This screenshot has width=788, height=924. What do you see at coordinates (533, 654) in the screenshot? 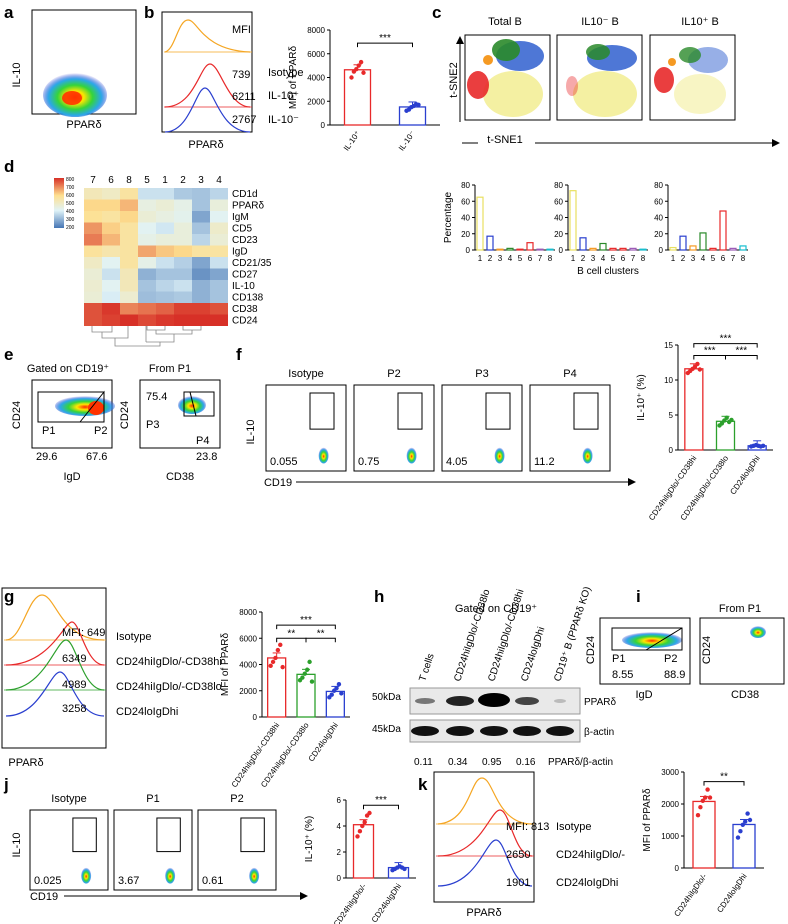
I see `lane-label: CD24loIgDhi` at bounding box center [533, 654].